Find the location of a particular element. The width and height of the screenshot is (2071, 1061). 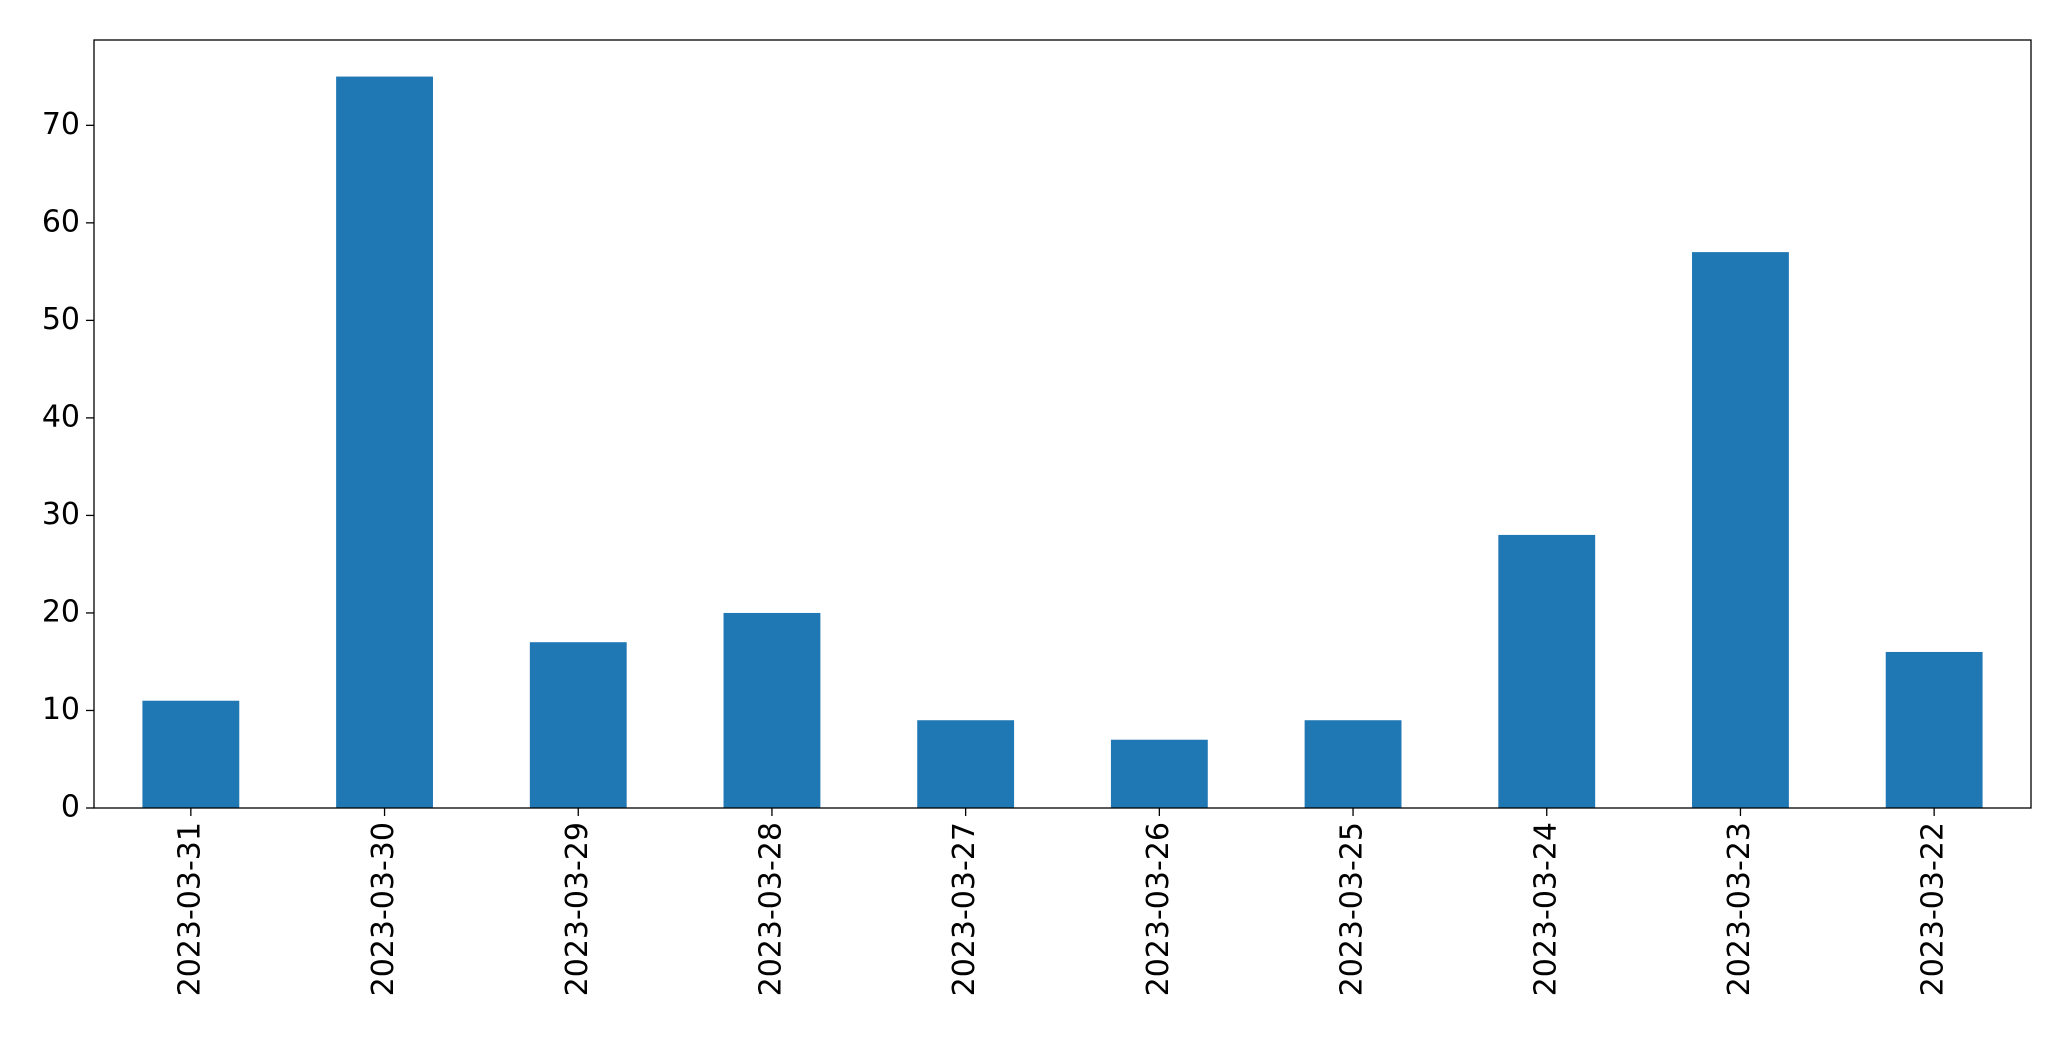

x-tick-label: 2023-03-24 is located at coordinates (1545, 909).